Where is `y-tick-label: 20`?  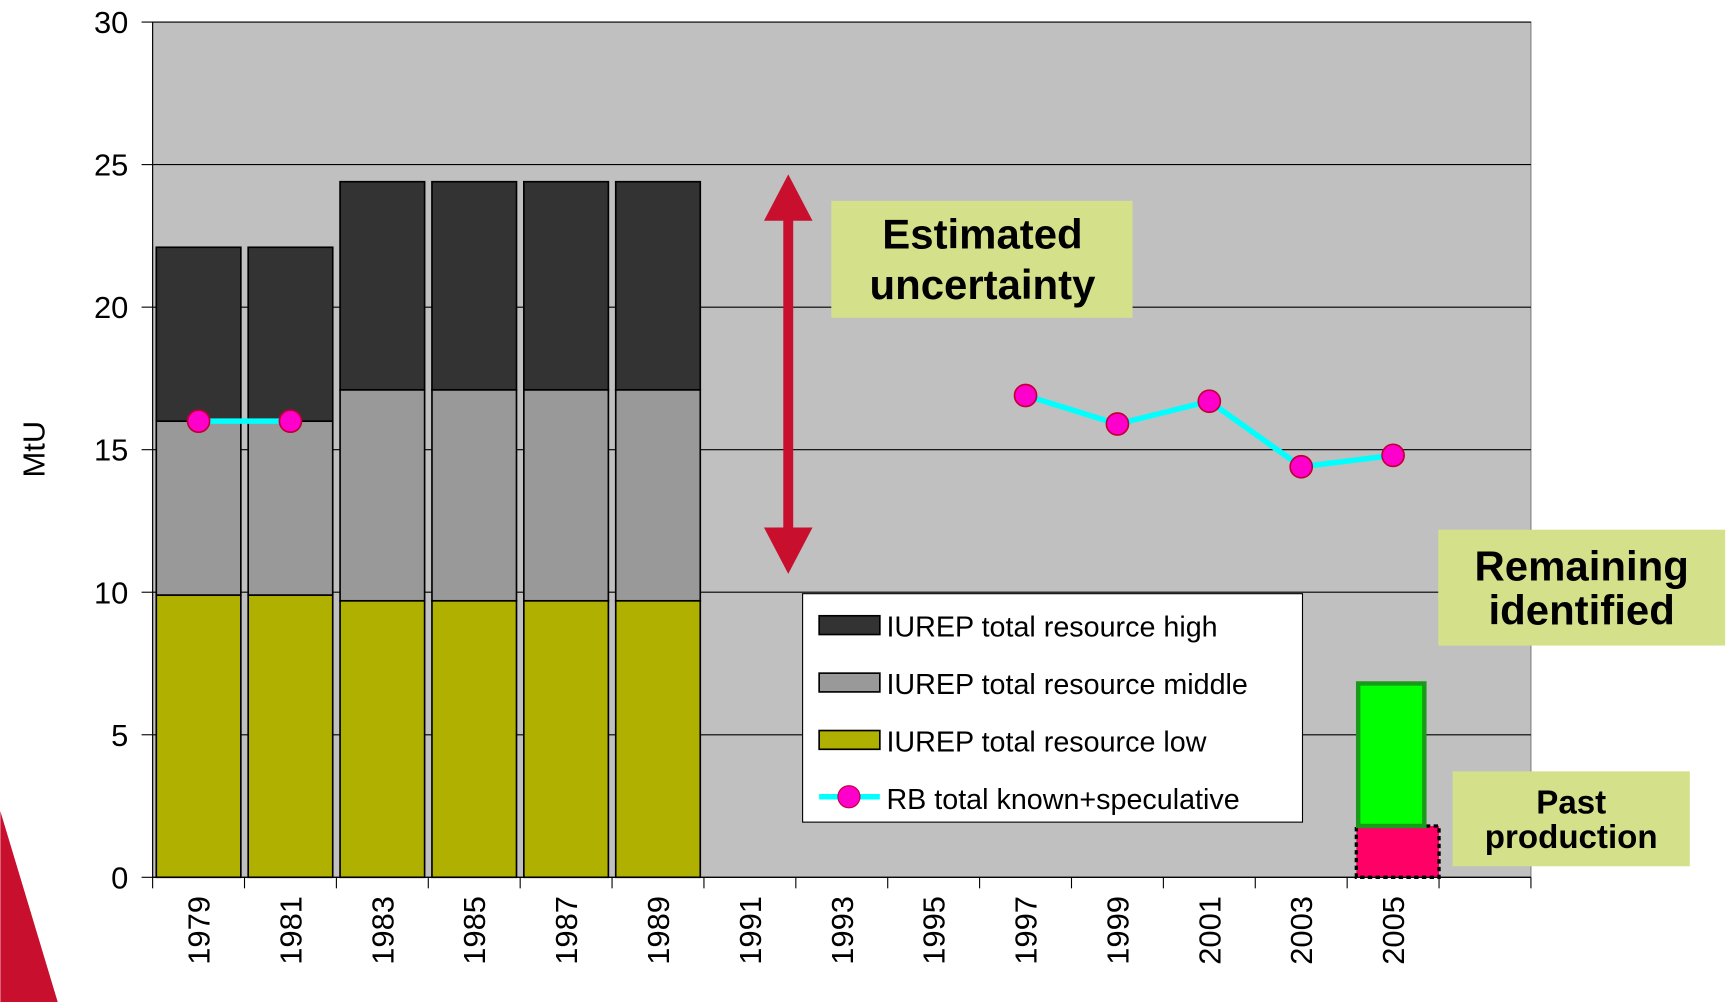 y-tick-label: 20 is located at coordinates (111, 307).